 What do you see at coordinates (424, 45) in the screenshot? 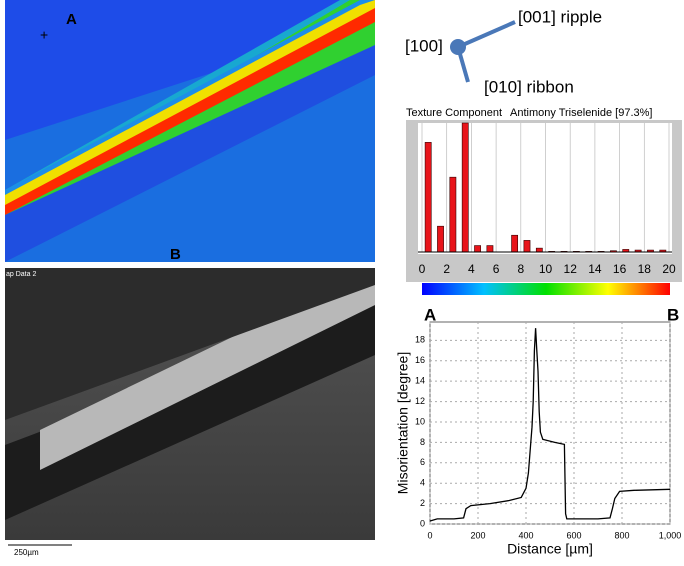
I see `axis-label: [100]` at bounding box center [424, 45].